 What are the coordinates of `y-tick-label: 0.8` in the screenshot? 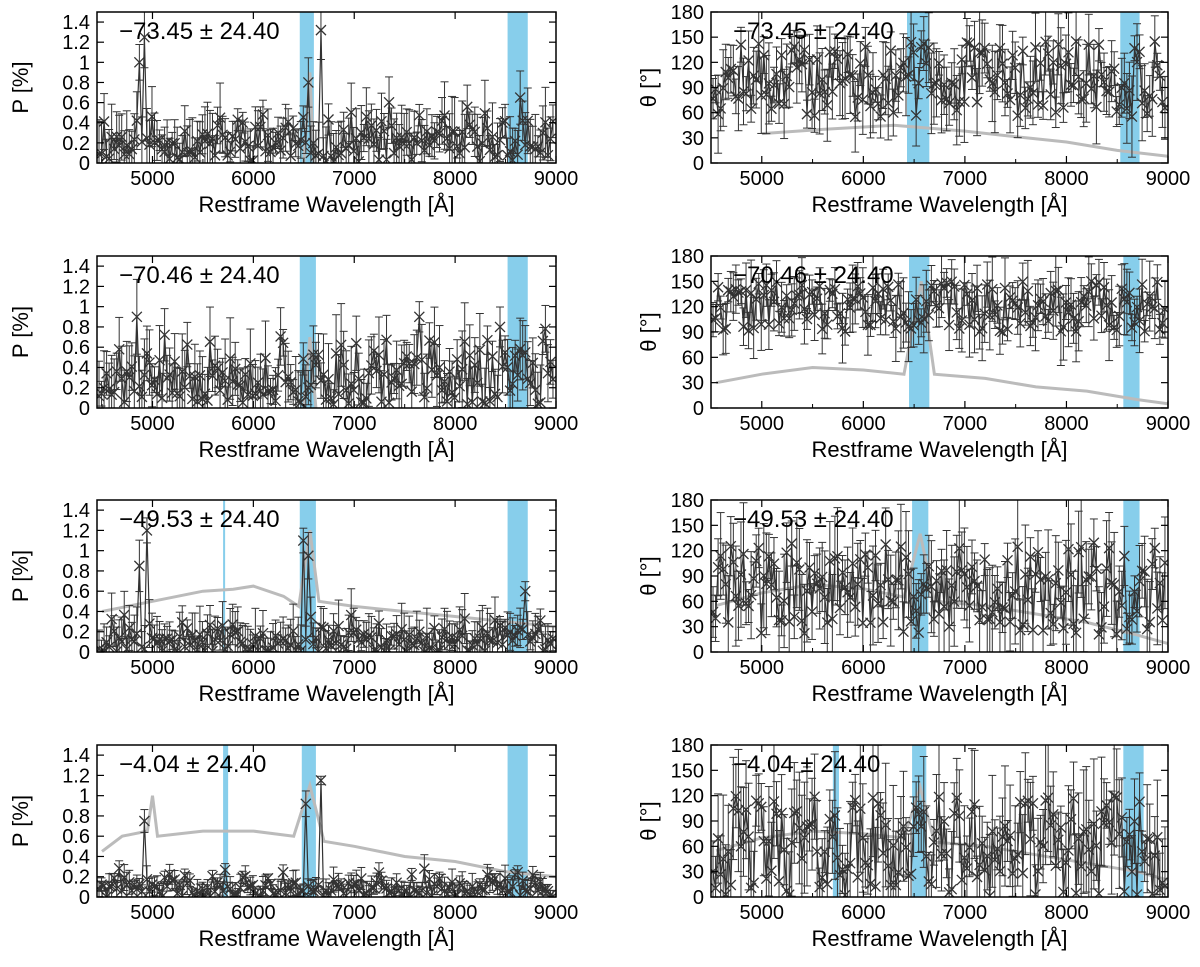 It's located at (76, 572).